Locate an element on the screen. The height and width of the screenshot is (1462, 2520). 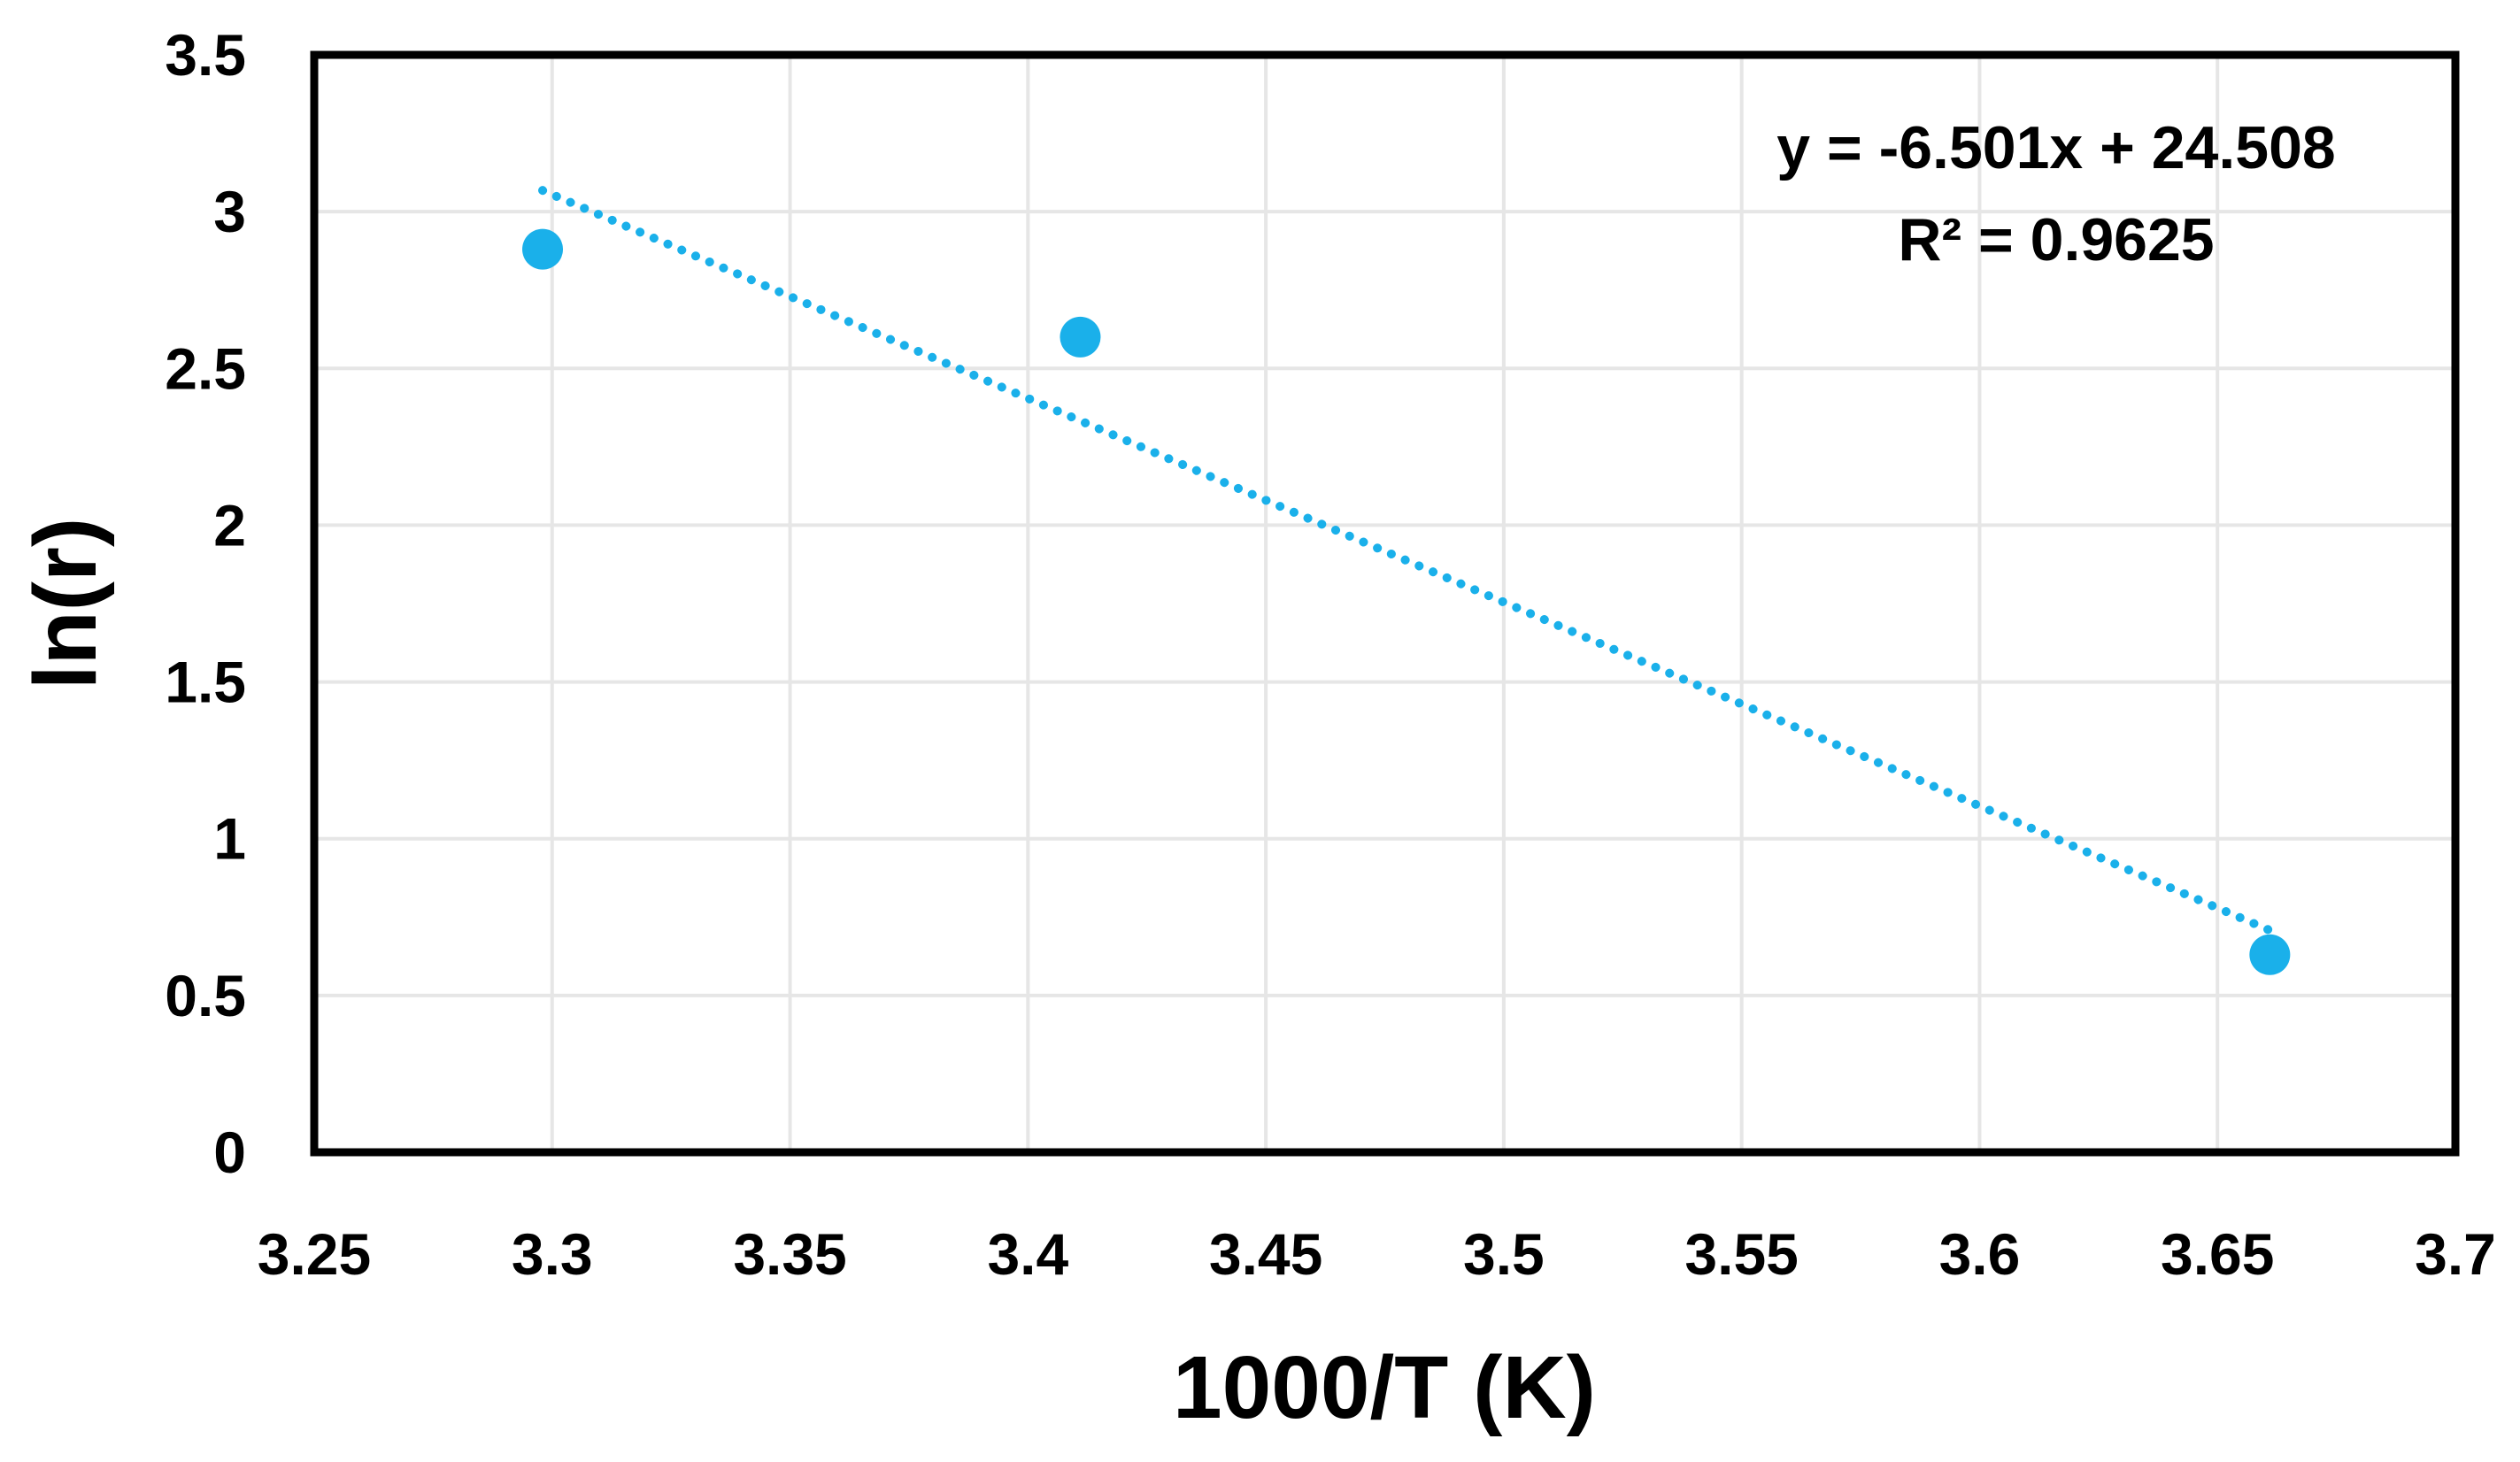
x-tick-label: 3.55 is located at coordinates (1741, 1254).